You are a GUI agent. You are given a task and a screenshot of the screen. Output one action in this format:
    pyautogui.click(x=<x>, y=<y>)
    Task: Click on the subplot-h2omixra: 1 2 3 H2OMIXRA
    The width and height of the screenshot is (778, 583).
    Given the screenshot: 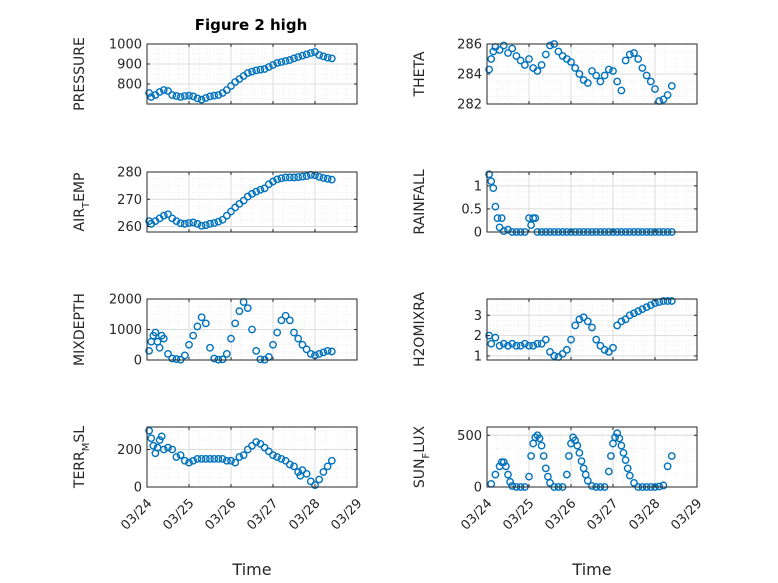 What is the action you would take?
    pyautogui.click(x=555, y=329)
    